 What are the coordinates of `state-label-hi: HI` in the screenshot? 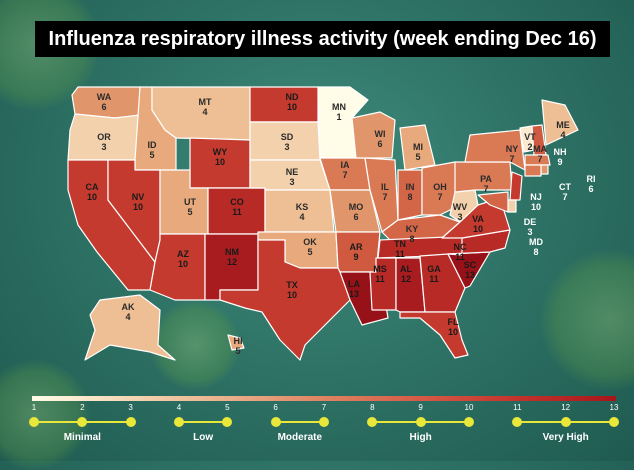 It's located at (238, 341).